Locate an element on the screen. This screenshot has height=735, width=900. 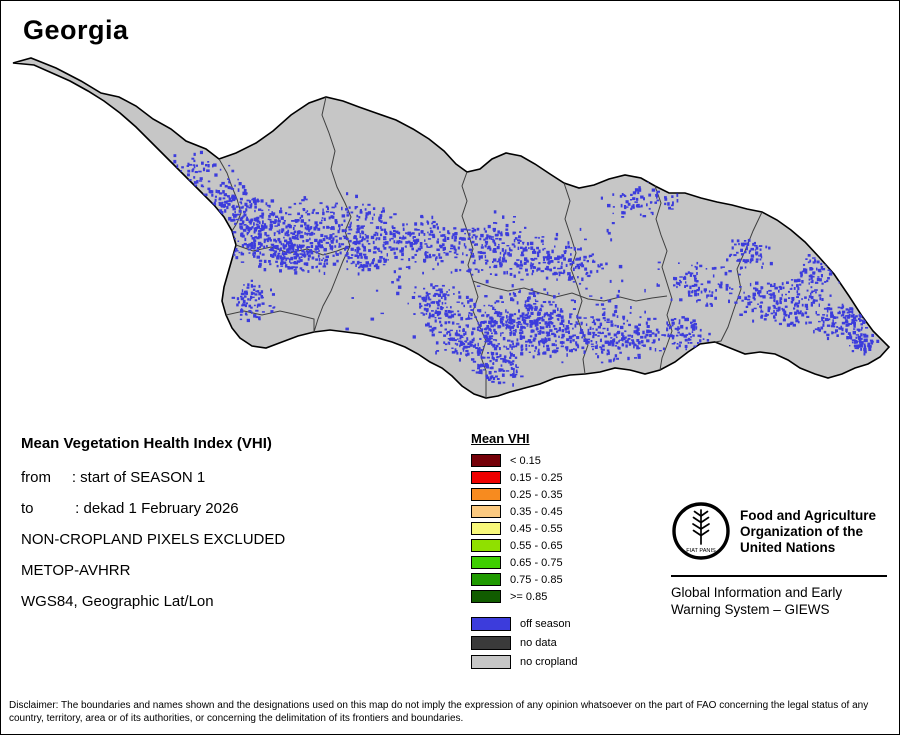
legend-label: 0.35 - 0.45 is located at coordinates (536, 511).